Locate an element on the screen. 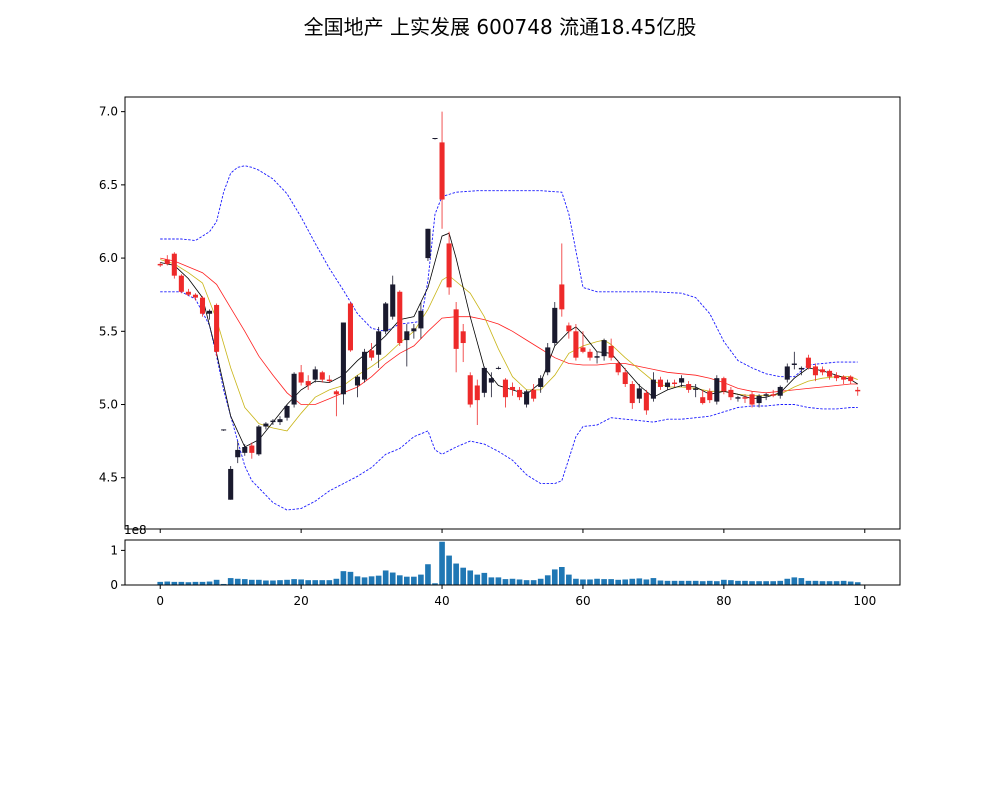 This screenshot has height=800, width=1000. price-x-ticks is located at coordinates (512, 531).